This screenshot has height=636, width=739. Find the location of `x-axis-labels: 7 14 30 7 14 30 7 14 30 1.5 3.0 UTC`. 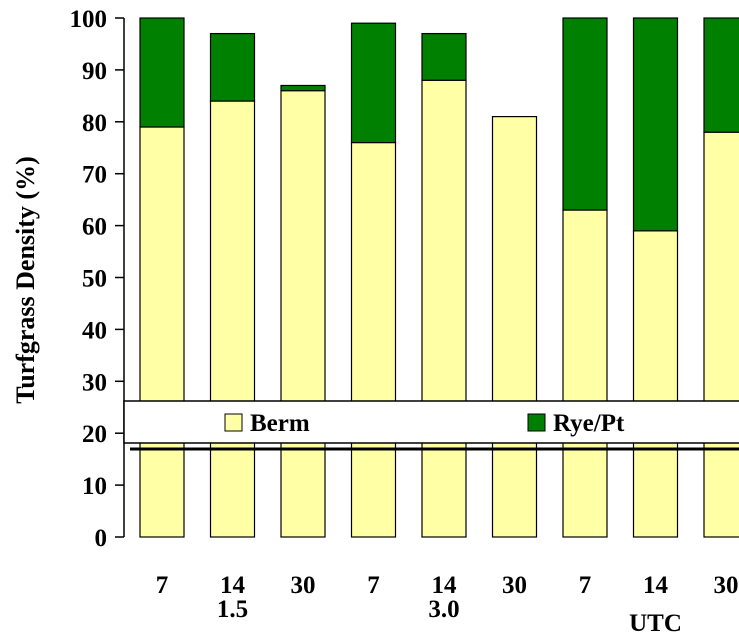

x-axis-labels: 7 14 30 7 14 30 7 14 30 1.5 3.0 UTC is located at coordinates (447, 604).